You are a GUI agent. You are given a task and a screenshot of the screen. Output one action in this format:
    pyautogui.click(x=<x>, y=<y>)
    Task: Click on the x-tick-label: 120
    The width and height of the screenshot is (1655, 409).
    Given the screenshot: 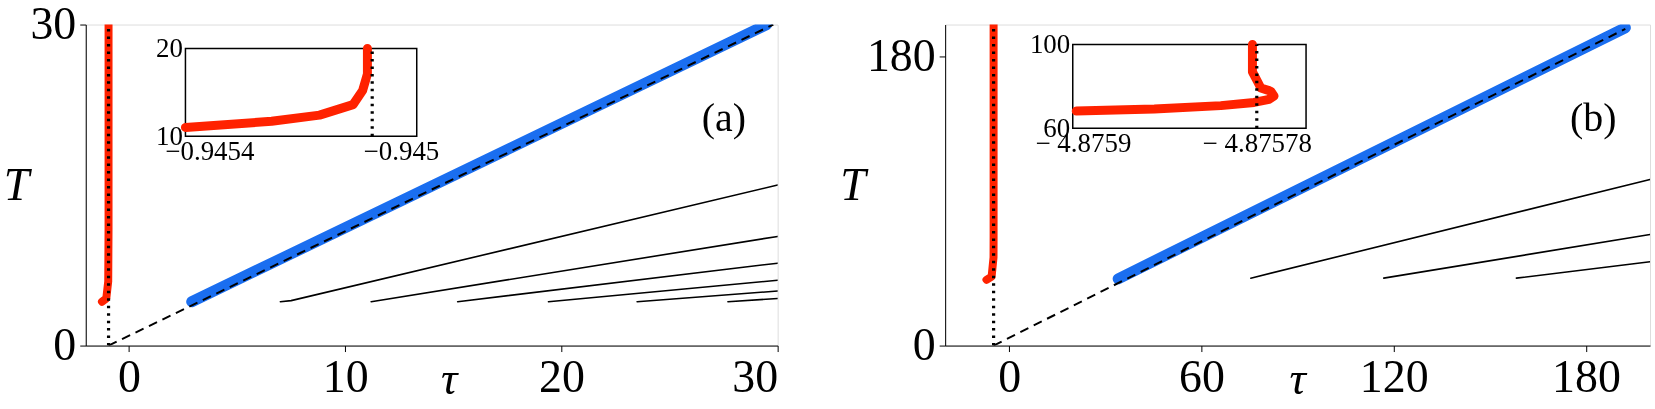 What is the action you would take?
    pyautogui.click(x=1394, y=376)
    